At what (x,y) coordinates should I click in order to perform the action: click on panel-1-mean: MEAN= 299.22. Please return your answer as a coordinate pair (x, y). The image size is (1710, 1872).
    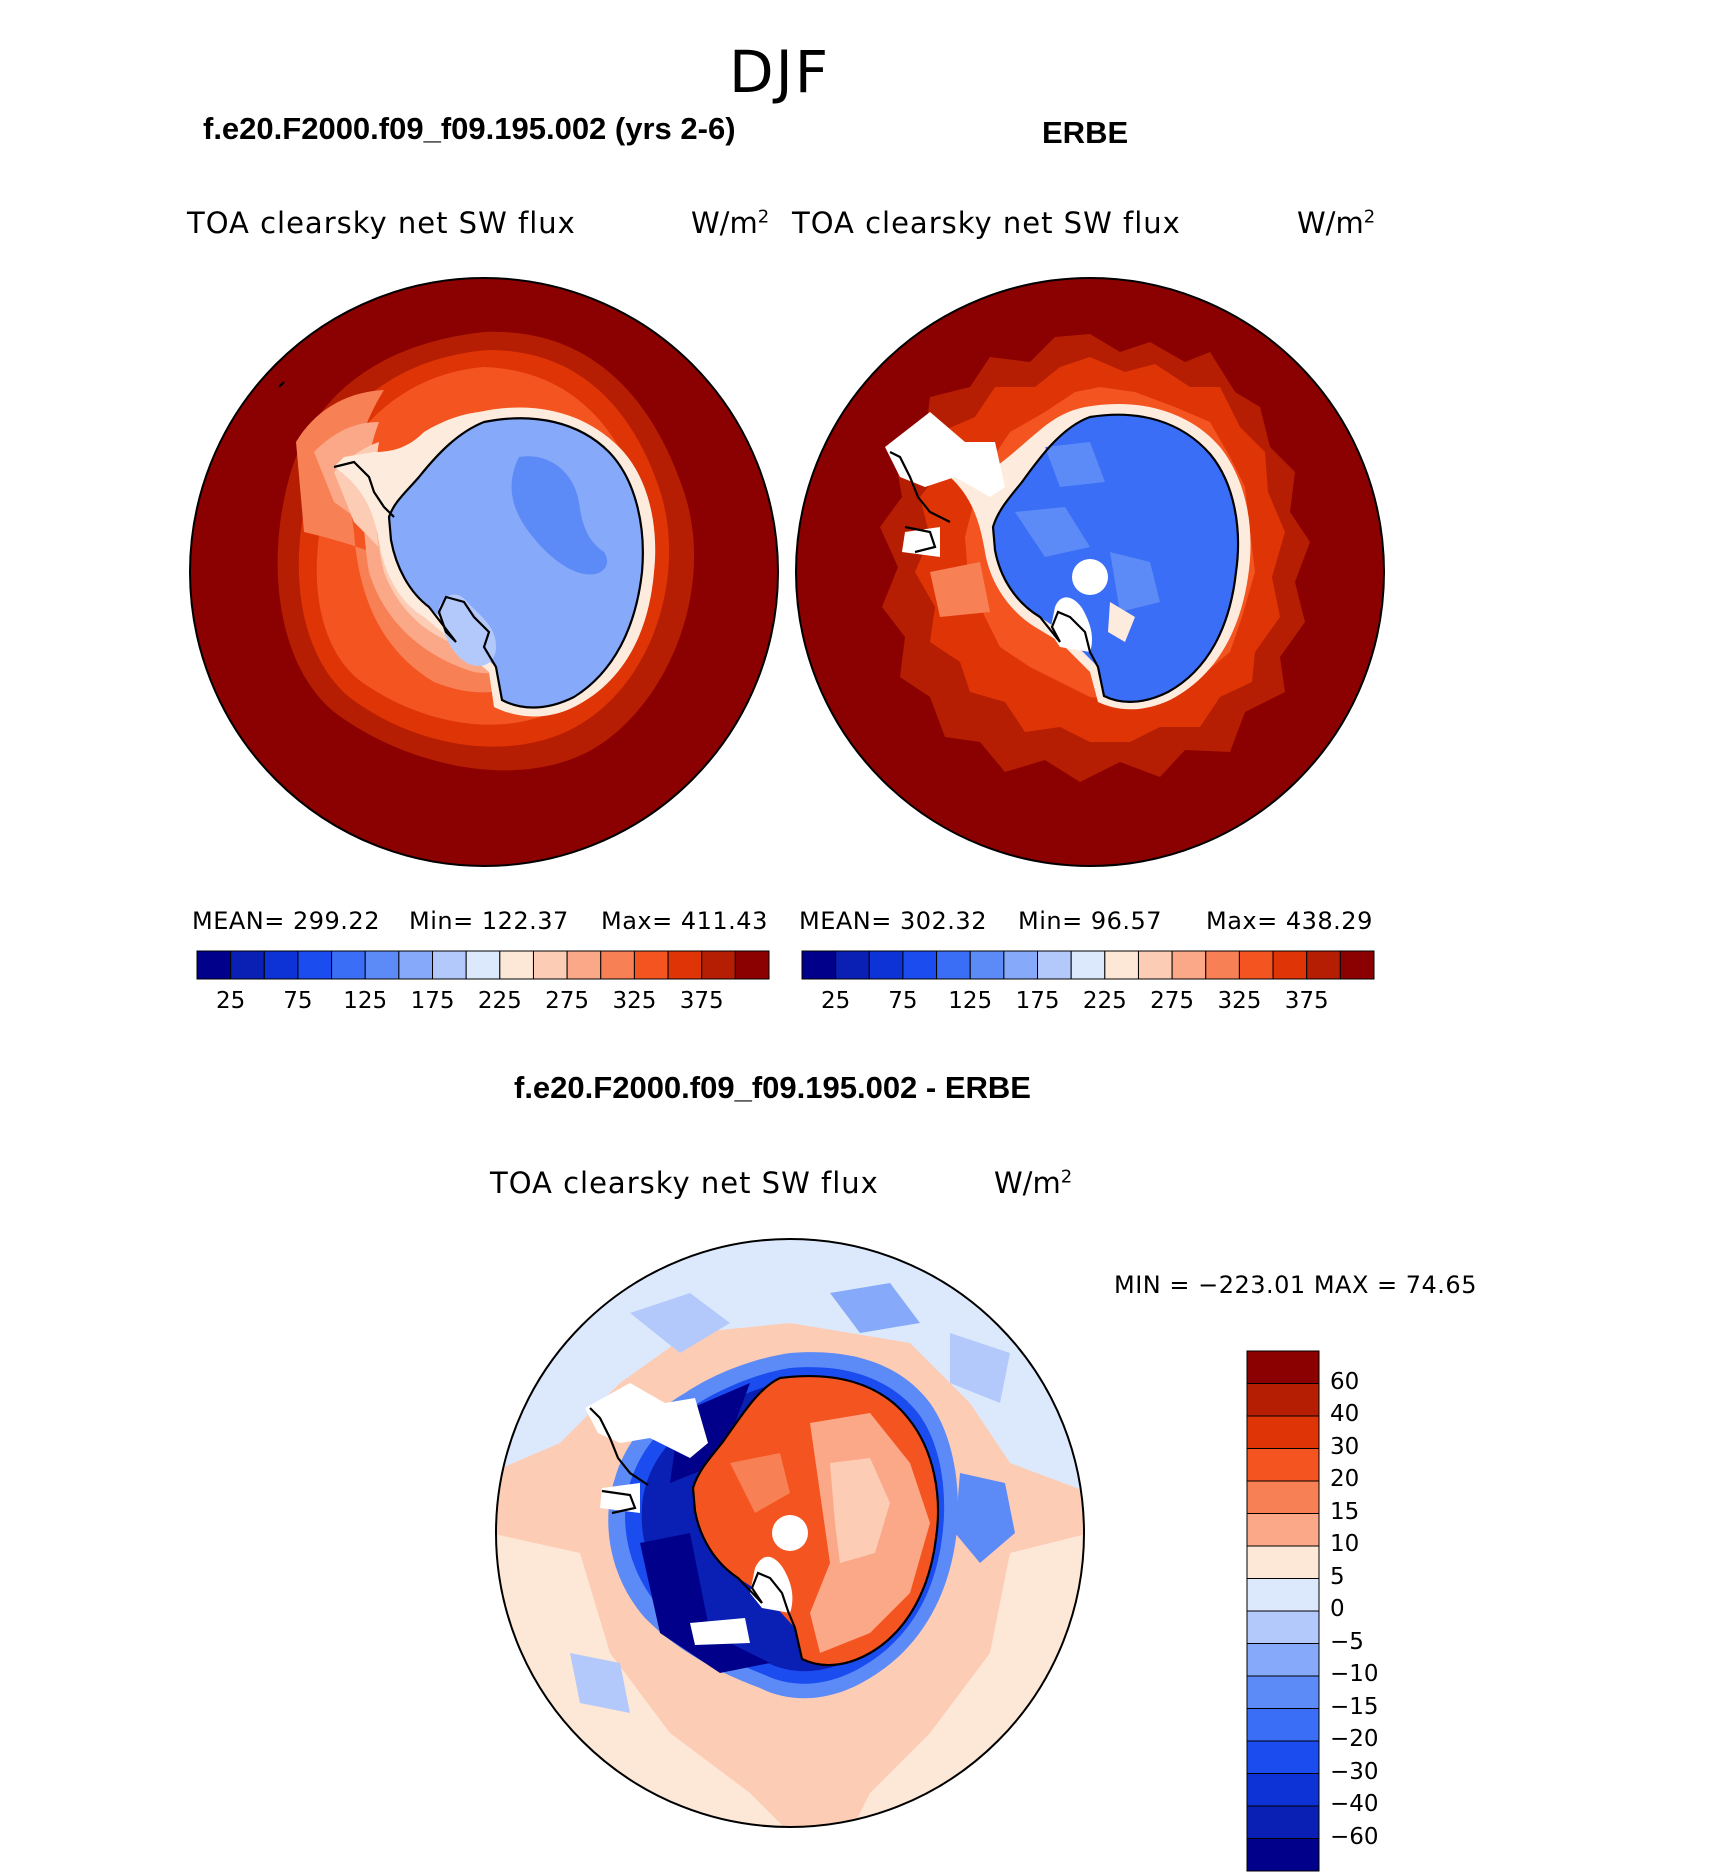
    Looking at the image, I should click on (286, 921).